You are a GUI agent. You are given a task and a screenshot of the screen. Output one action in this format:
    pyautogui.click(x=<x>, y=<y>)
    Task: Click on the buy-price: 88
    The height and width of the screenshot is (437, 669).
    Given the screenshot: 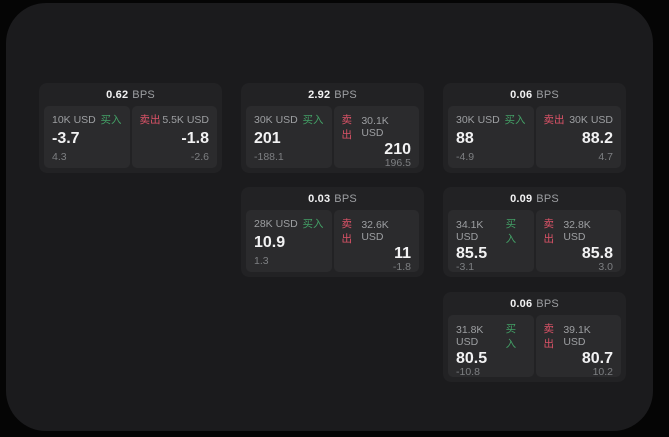 What is the action you would take?
    pyautogui.click(x=465, y=139)
    